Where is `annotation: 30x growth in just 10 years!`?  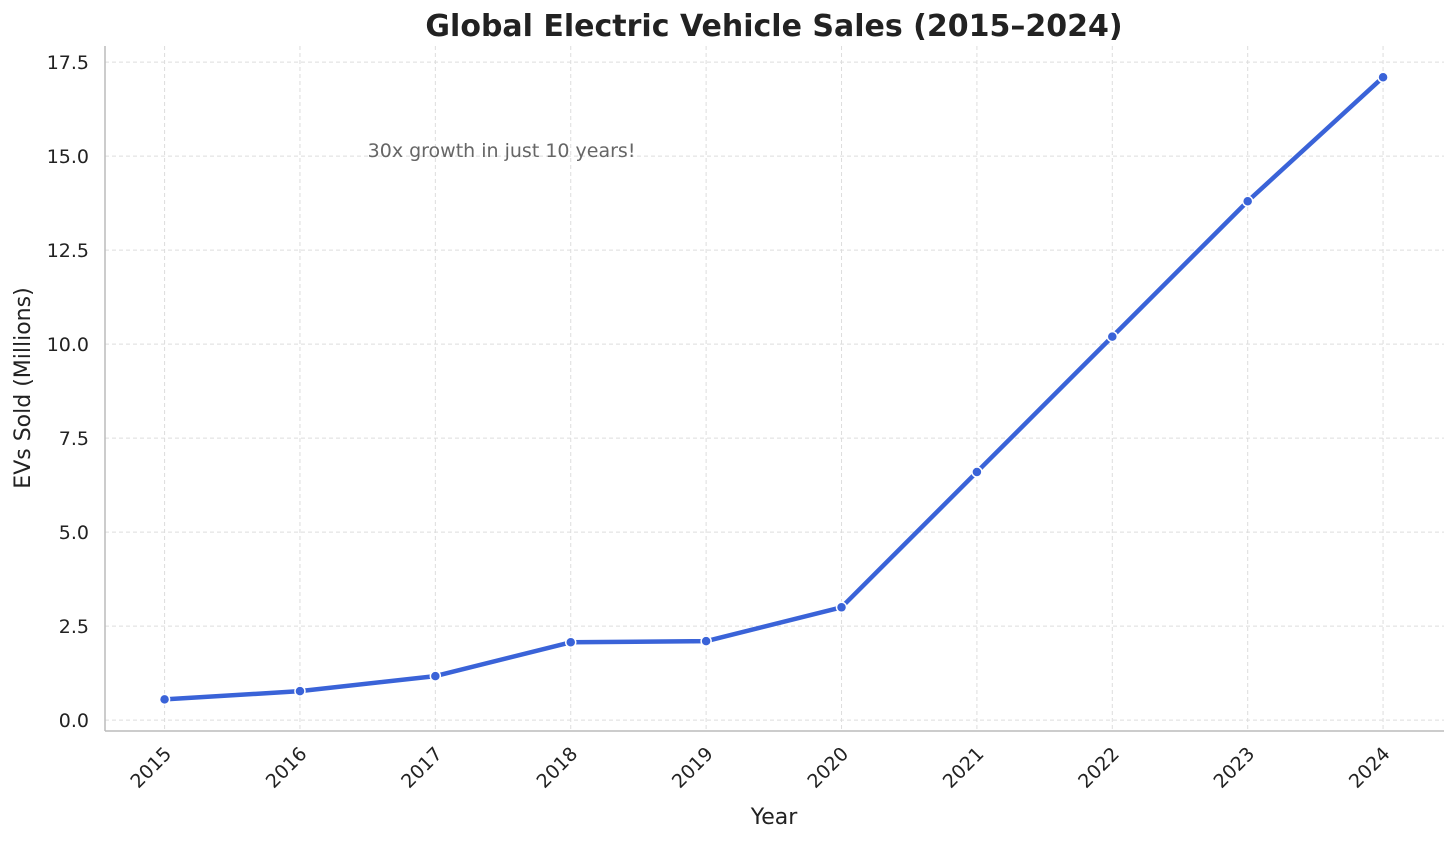
annotation: 30x growth in just 10 years! is located at coordinates (502, 151).